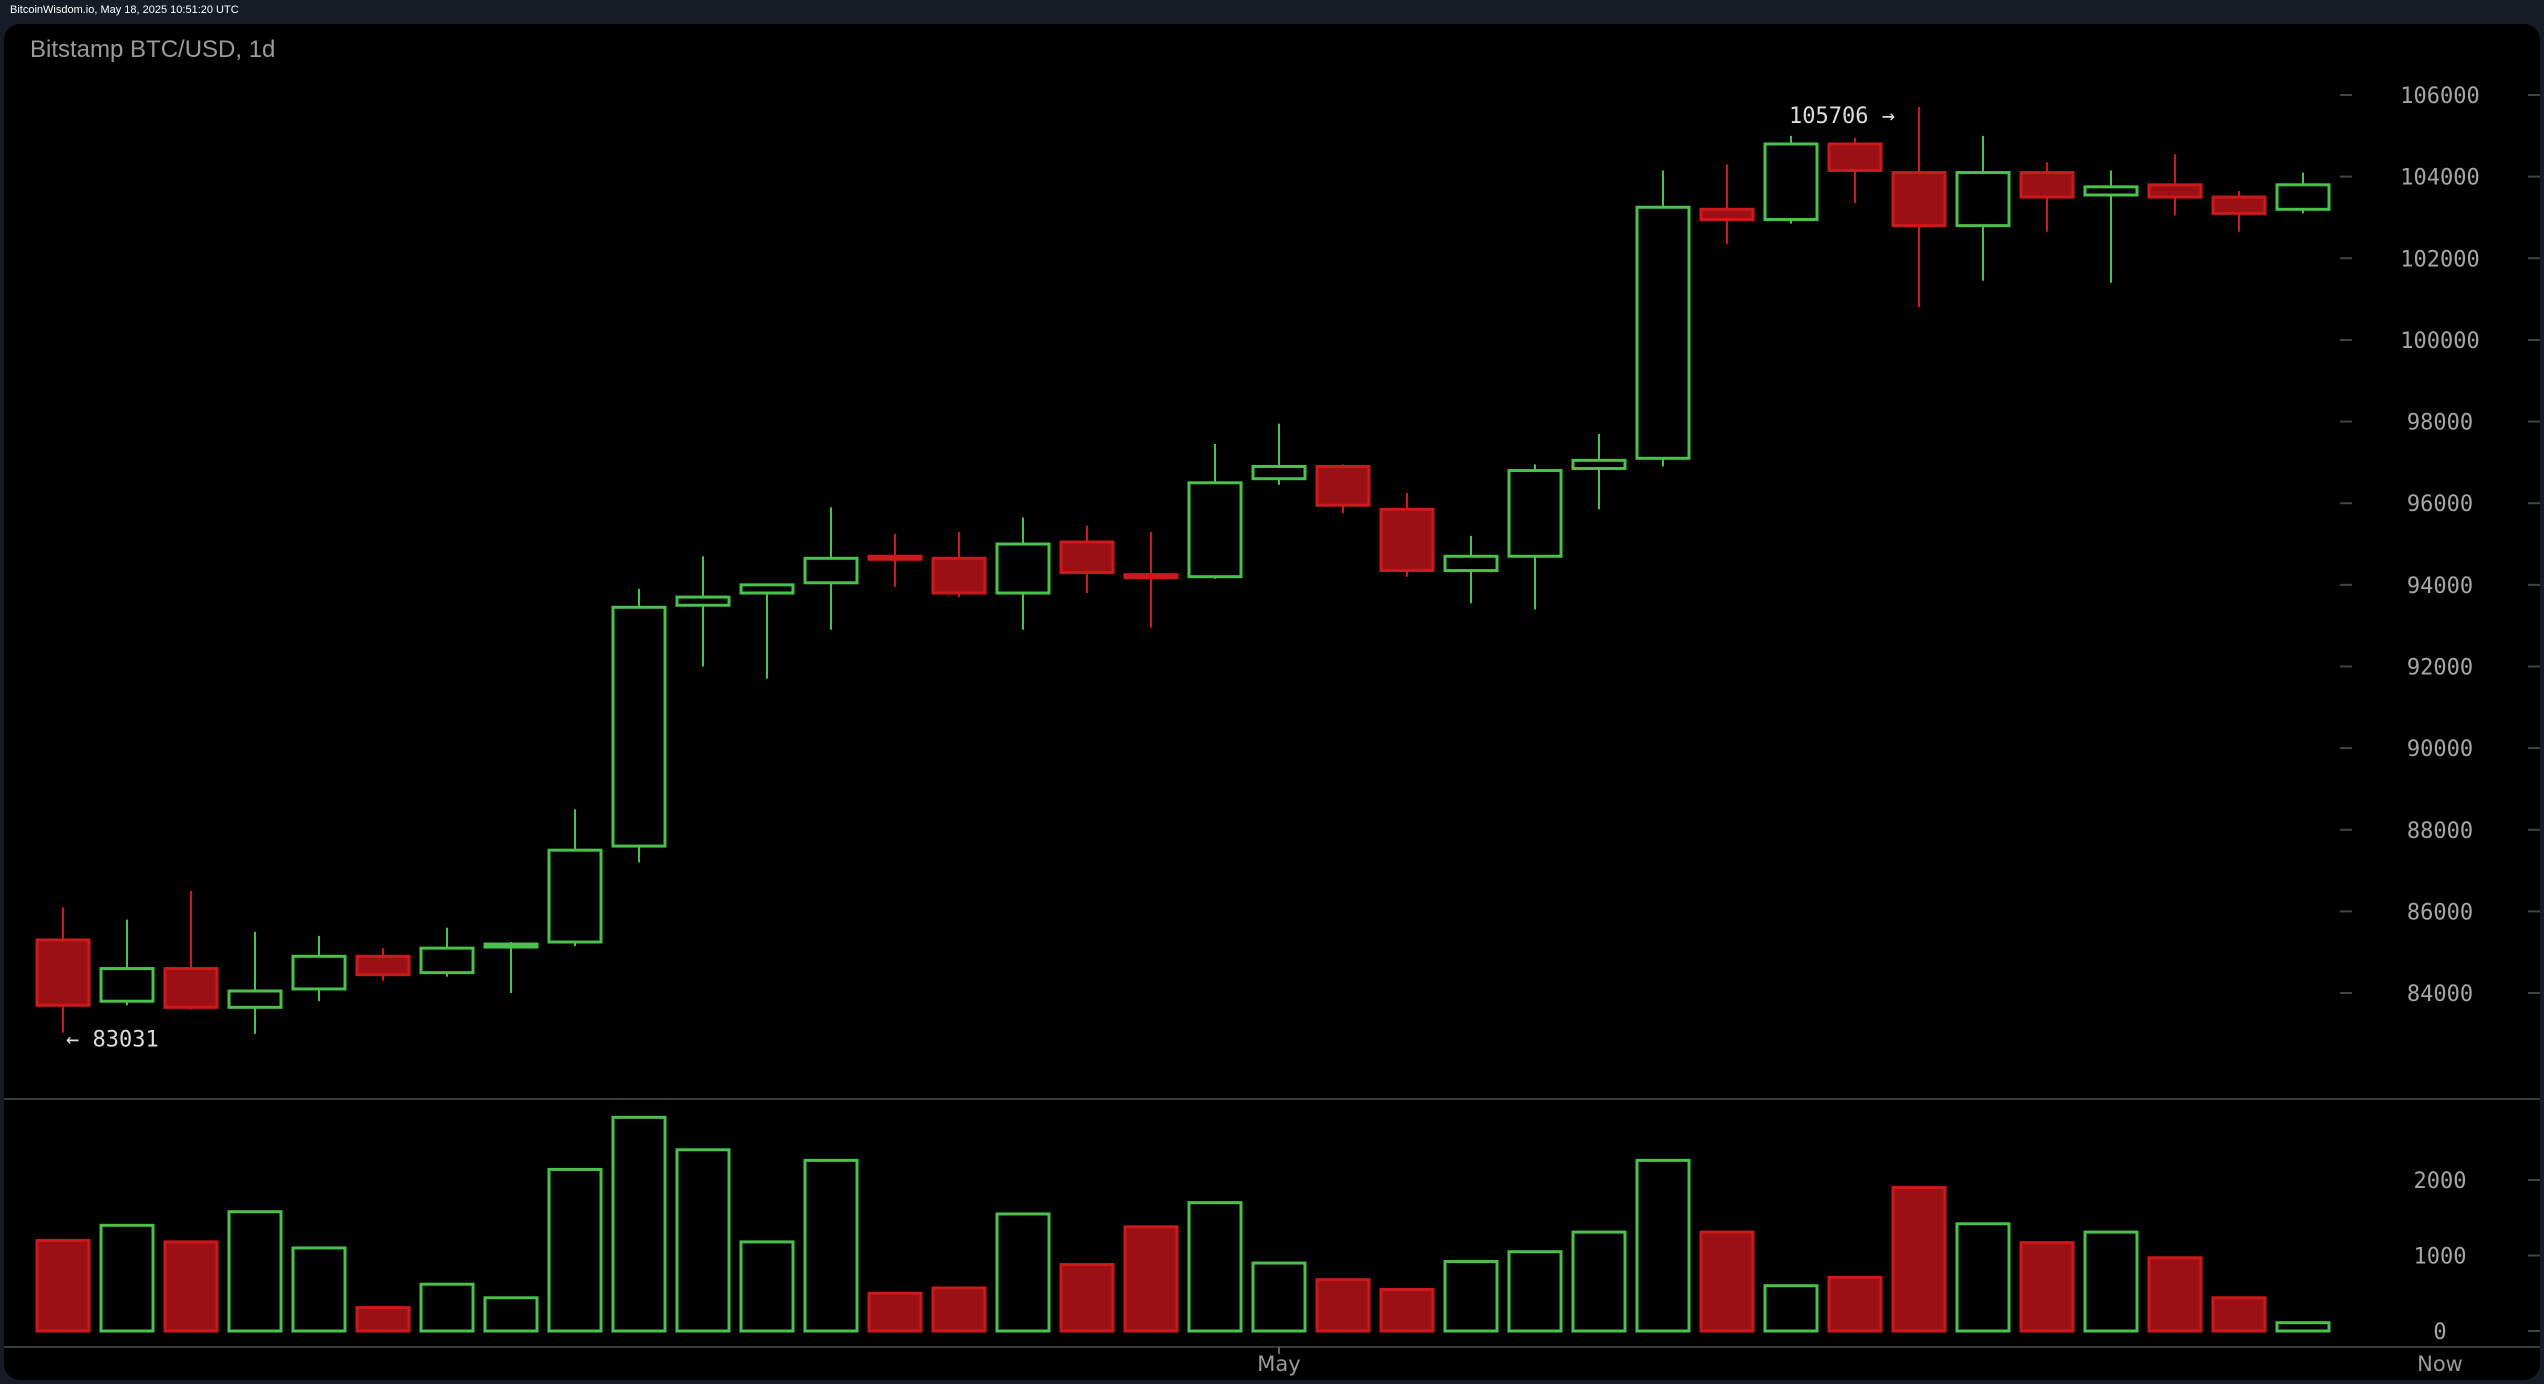  What do you see at coordinates (112, 1040) in the screenshot?
I see `low-annotation: ← 83031` at bounding box center [112, 1040].